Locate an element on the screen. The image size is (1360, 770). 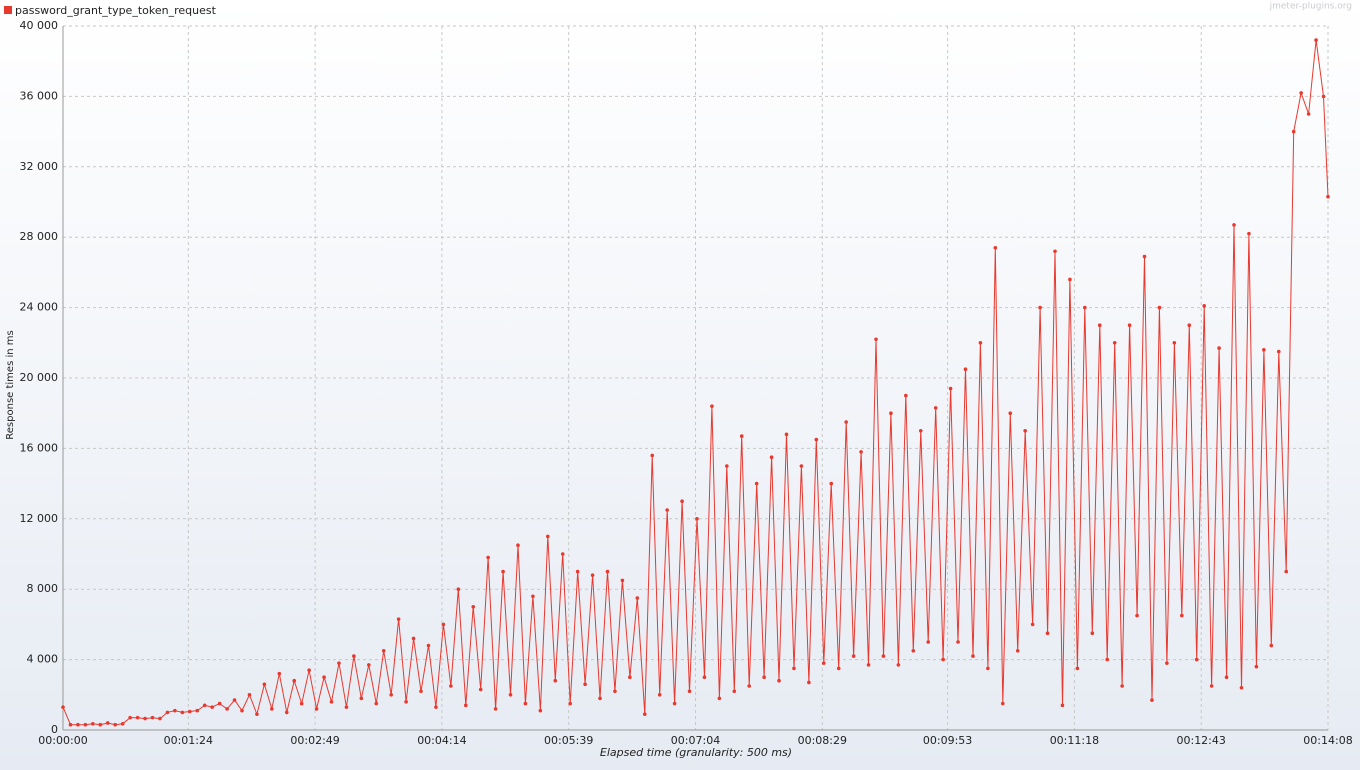
y-tick-label: 12 000 is located at coordinates (39, 518).